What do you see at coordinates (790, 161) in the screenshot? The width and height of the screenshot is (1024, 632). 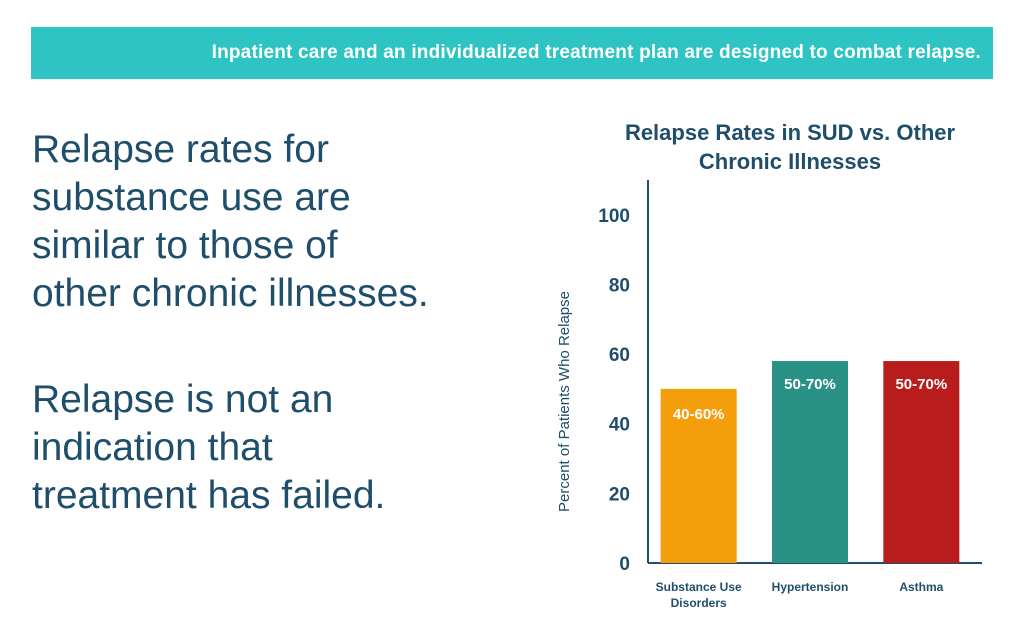 I see `chart-title-line: Chronic Illnesses` at bounding box center [790, 161].